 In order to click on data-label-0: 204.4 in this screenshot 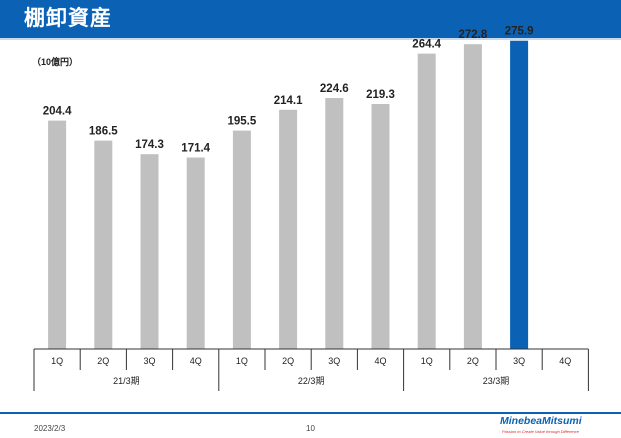, I will do `click(57, 112)`.